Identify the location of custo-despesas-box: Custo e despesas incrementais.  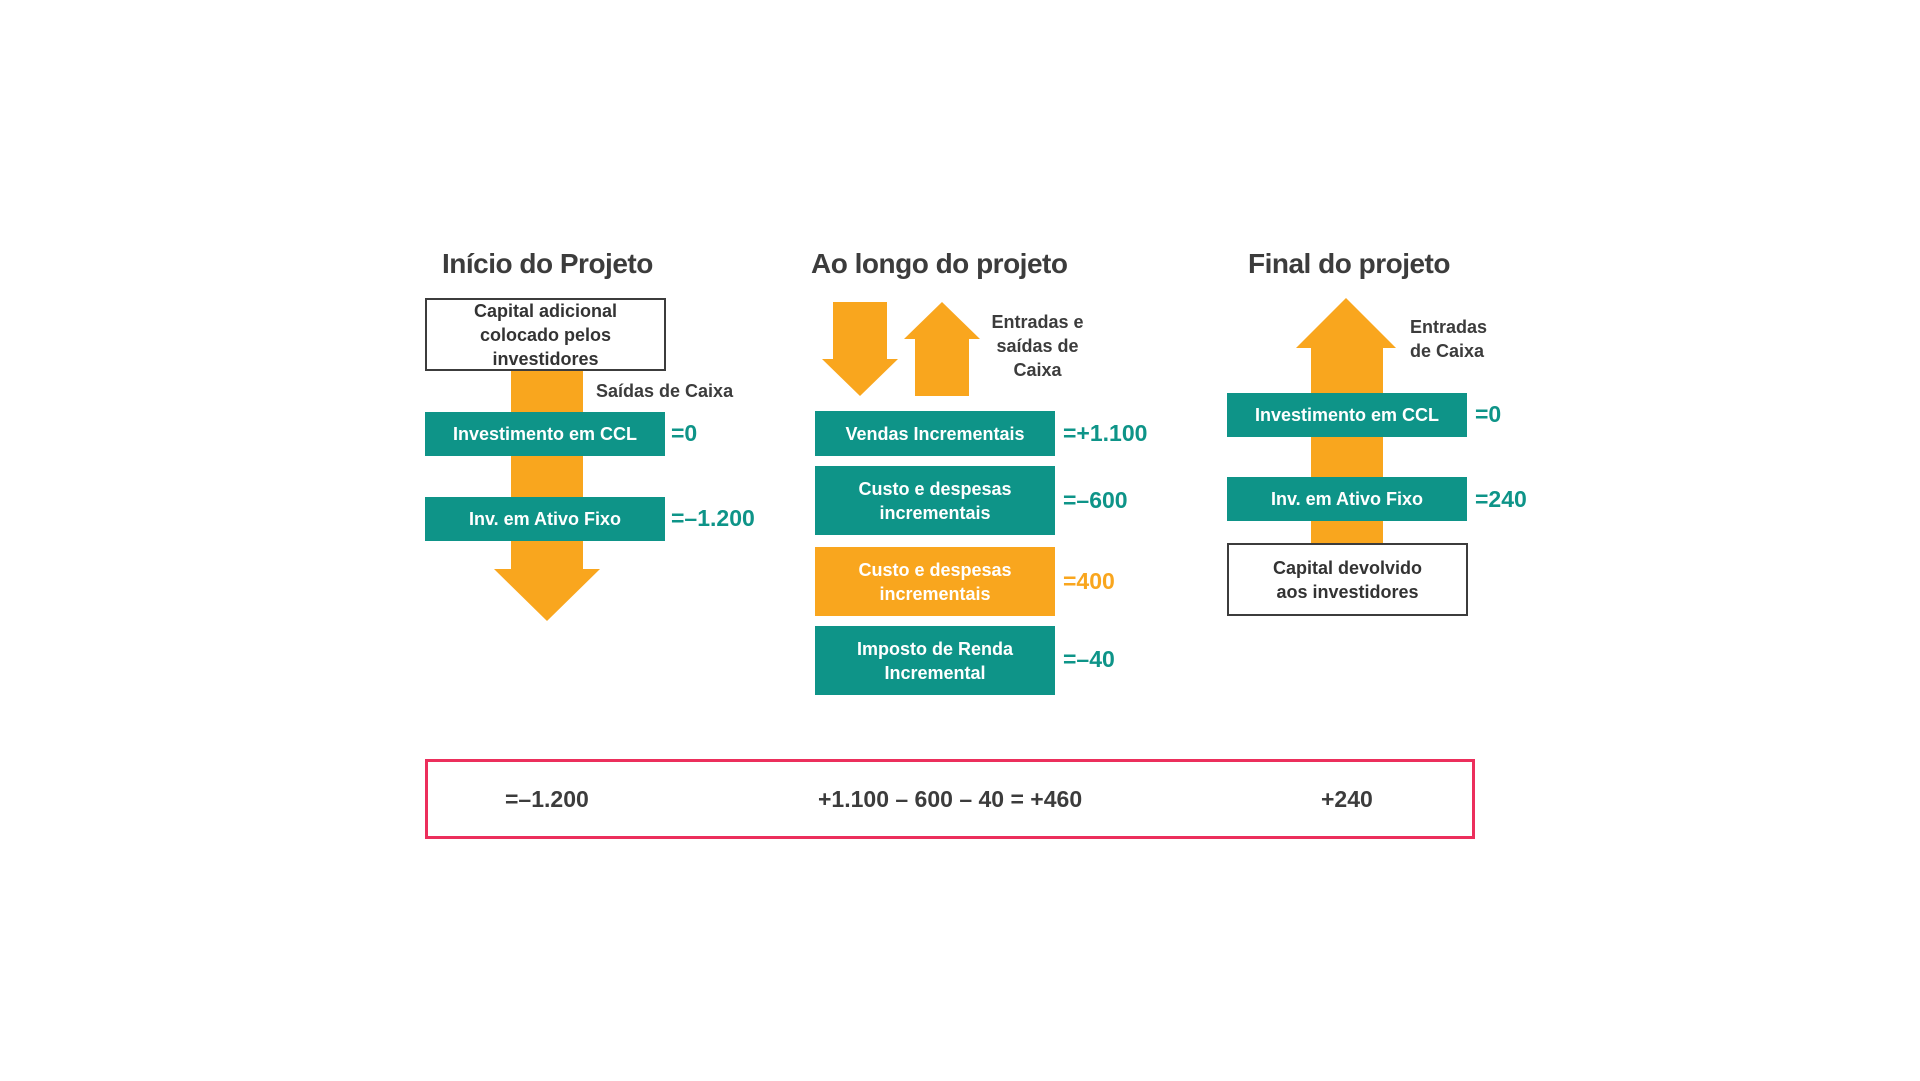
(935, 500).